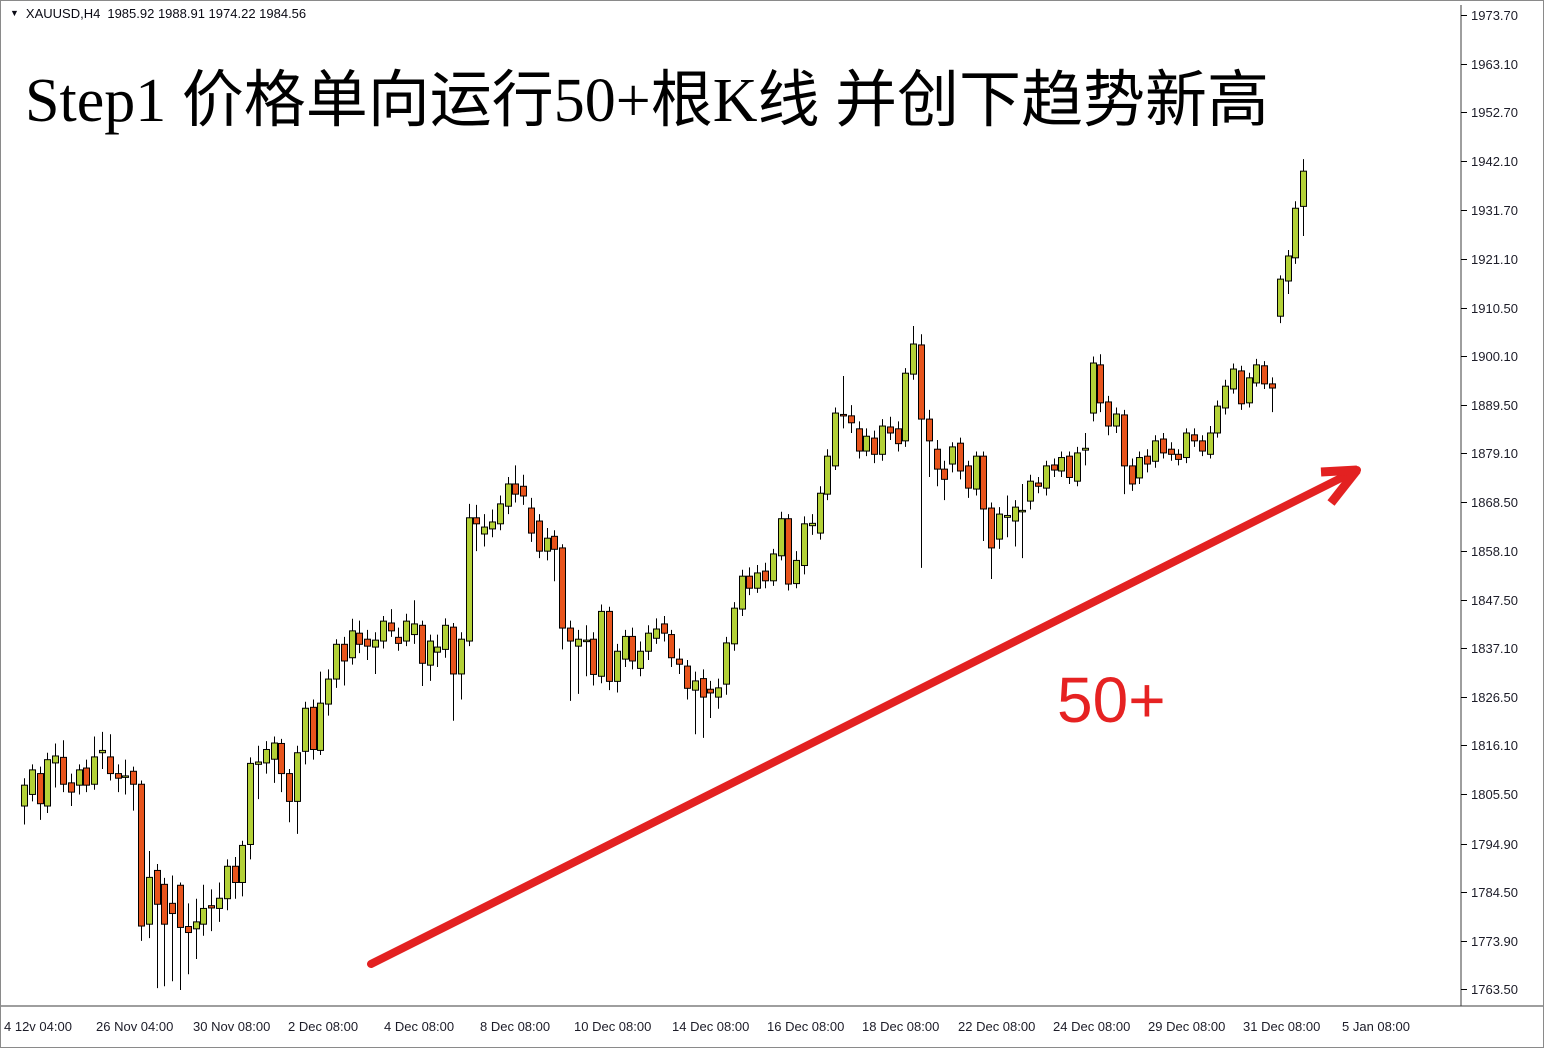 This screenshot has height=1048, width=1544. What do you see at coordinates (1494, 794) in the screenshot?
I see `y-axis-price-label: 1805.50` at bounding box center [1494, 794].